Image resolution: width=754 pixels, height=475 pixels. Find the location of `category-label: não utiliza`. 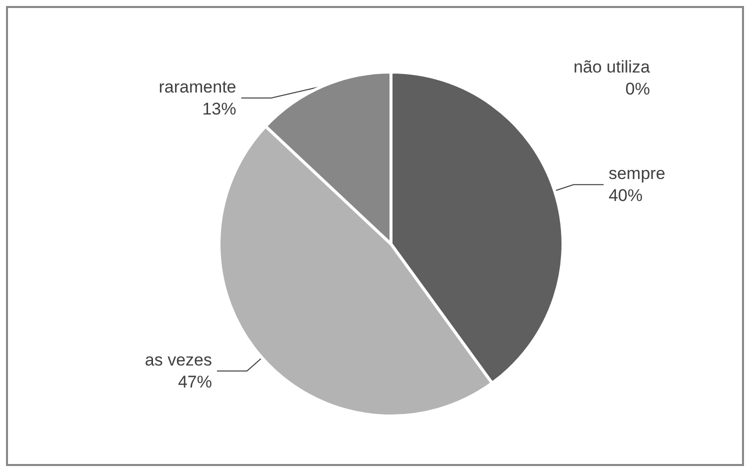

category-label: não utiliza is located at coordinates (611, 67).